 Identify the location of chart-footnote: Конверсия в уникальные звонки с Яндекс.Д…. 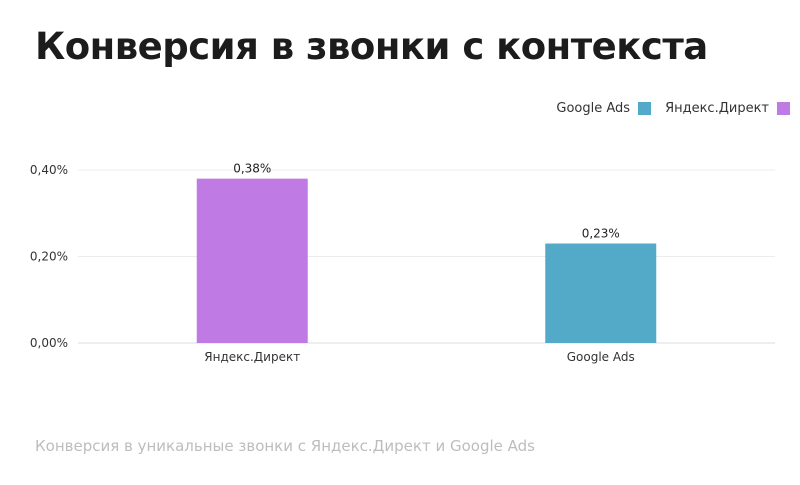
(285, 446).